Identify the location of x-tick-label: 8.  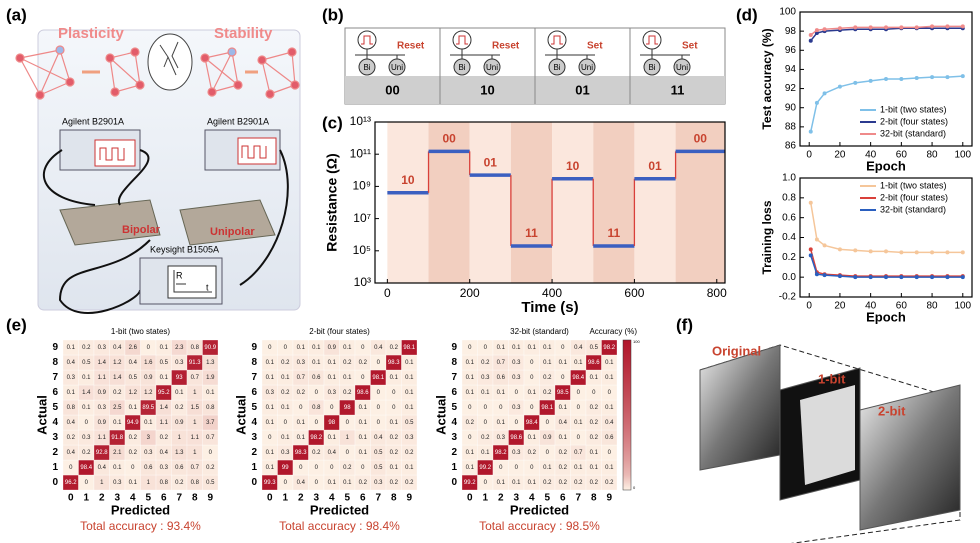
(195, 498).